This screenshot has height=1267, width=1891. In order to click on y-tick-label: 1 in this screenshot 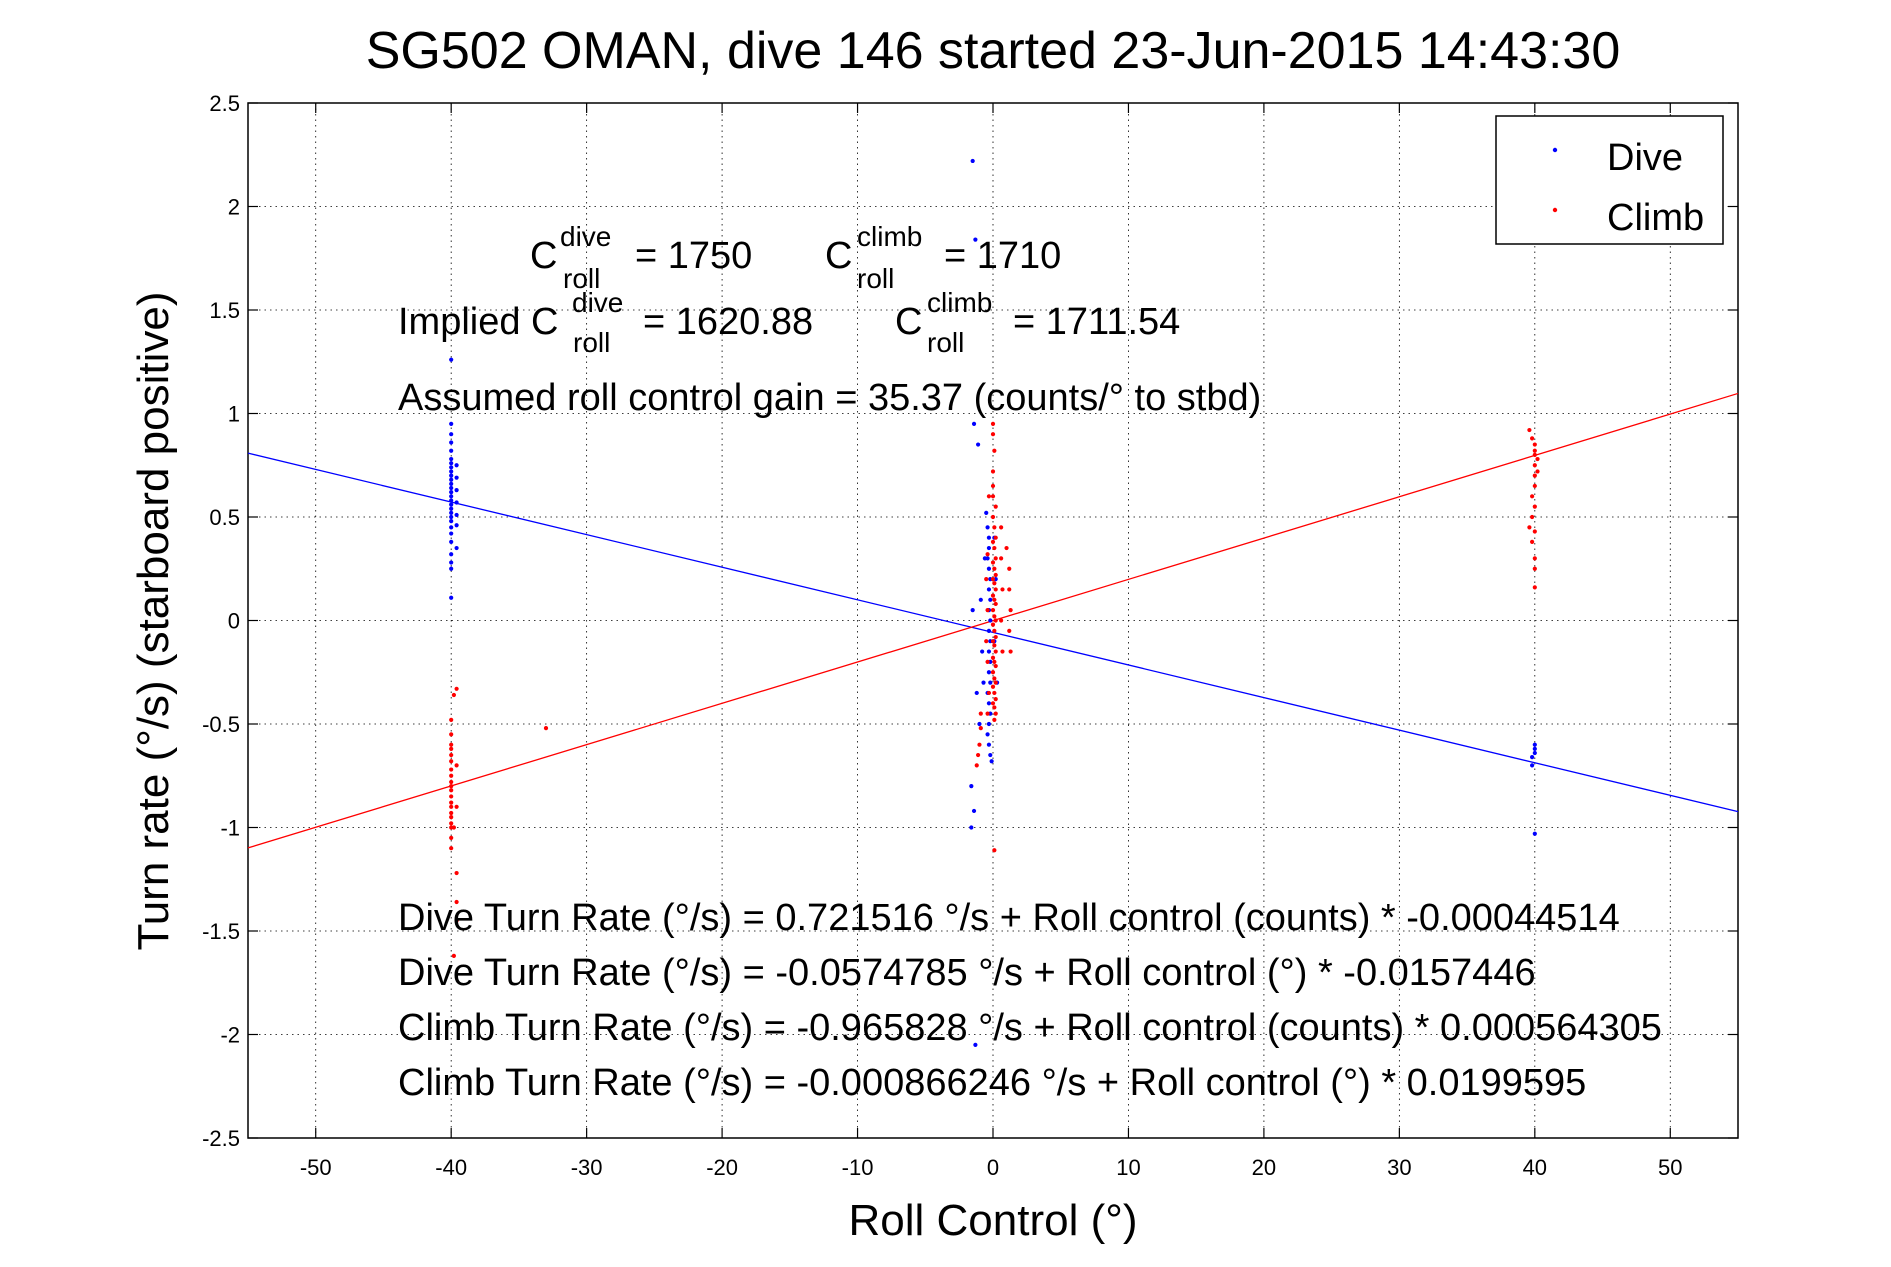, I will do `click(234, 414)`.